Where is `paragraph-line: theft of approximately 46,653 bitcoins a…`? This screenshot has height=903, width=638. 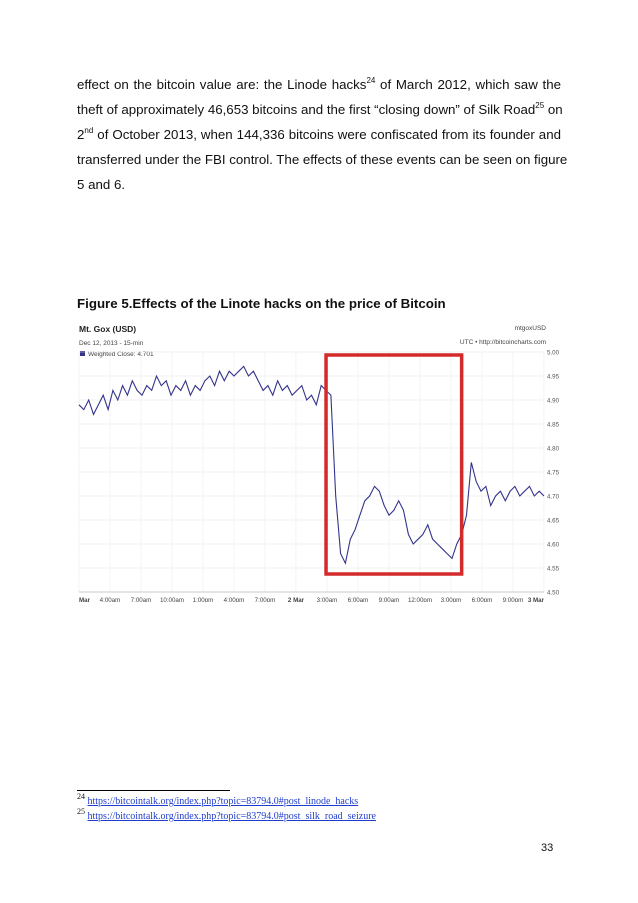
paragraph-line: theft of approximately 46,653 bitcoins a… is located at coordinates (320, 108).